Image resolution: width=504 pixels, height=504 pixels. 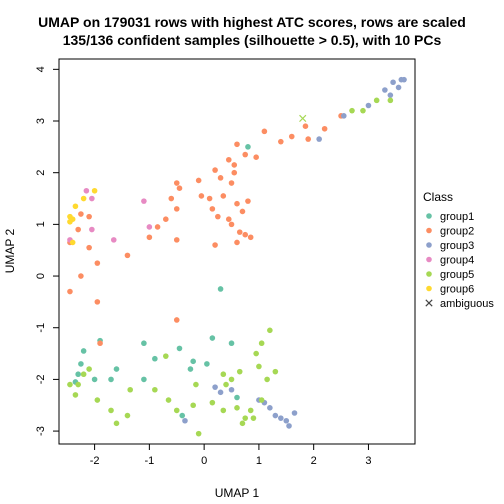 What do you see at coordinates (457, 290) in the screenshot?
I see `legend-label-group6: group6` at bounding box center [457, 290].